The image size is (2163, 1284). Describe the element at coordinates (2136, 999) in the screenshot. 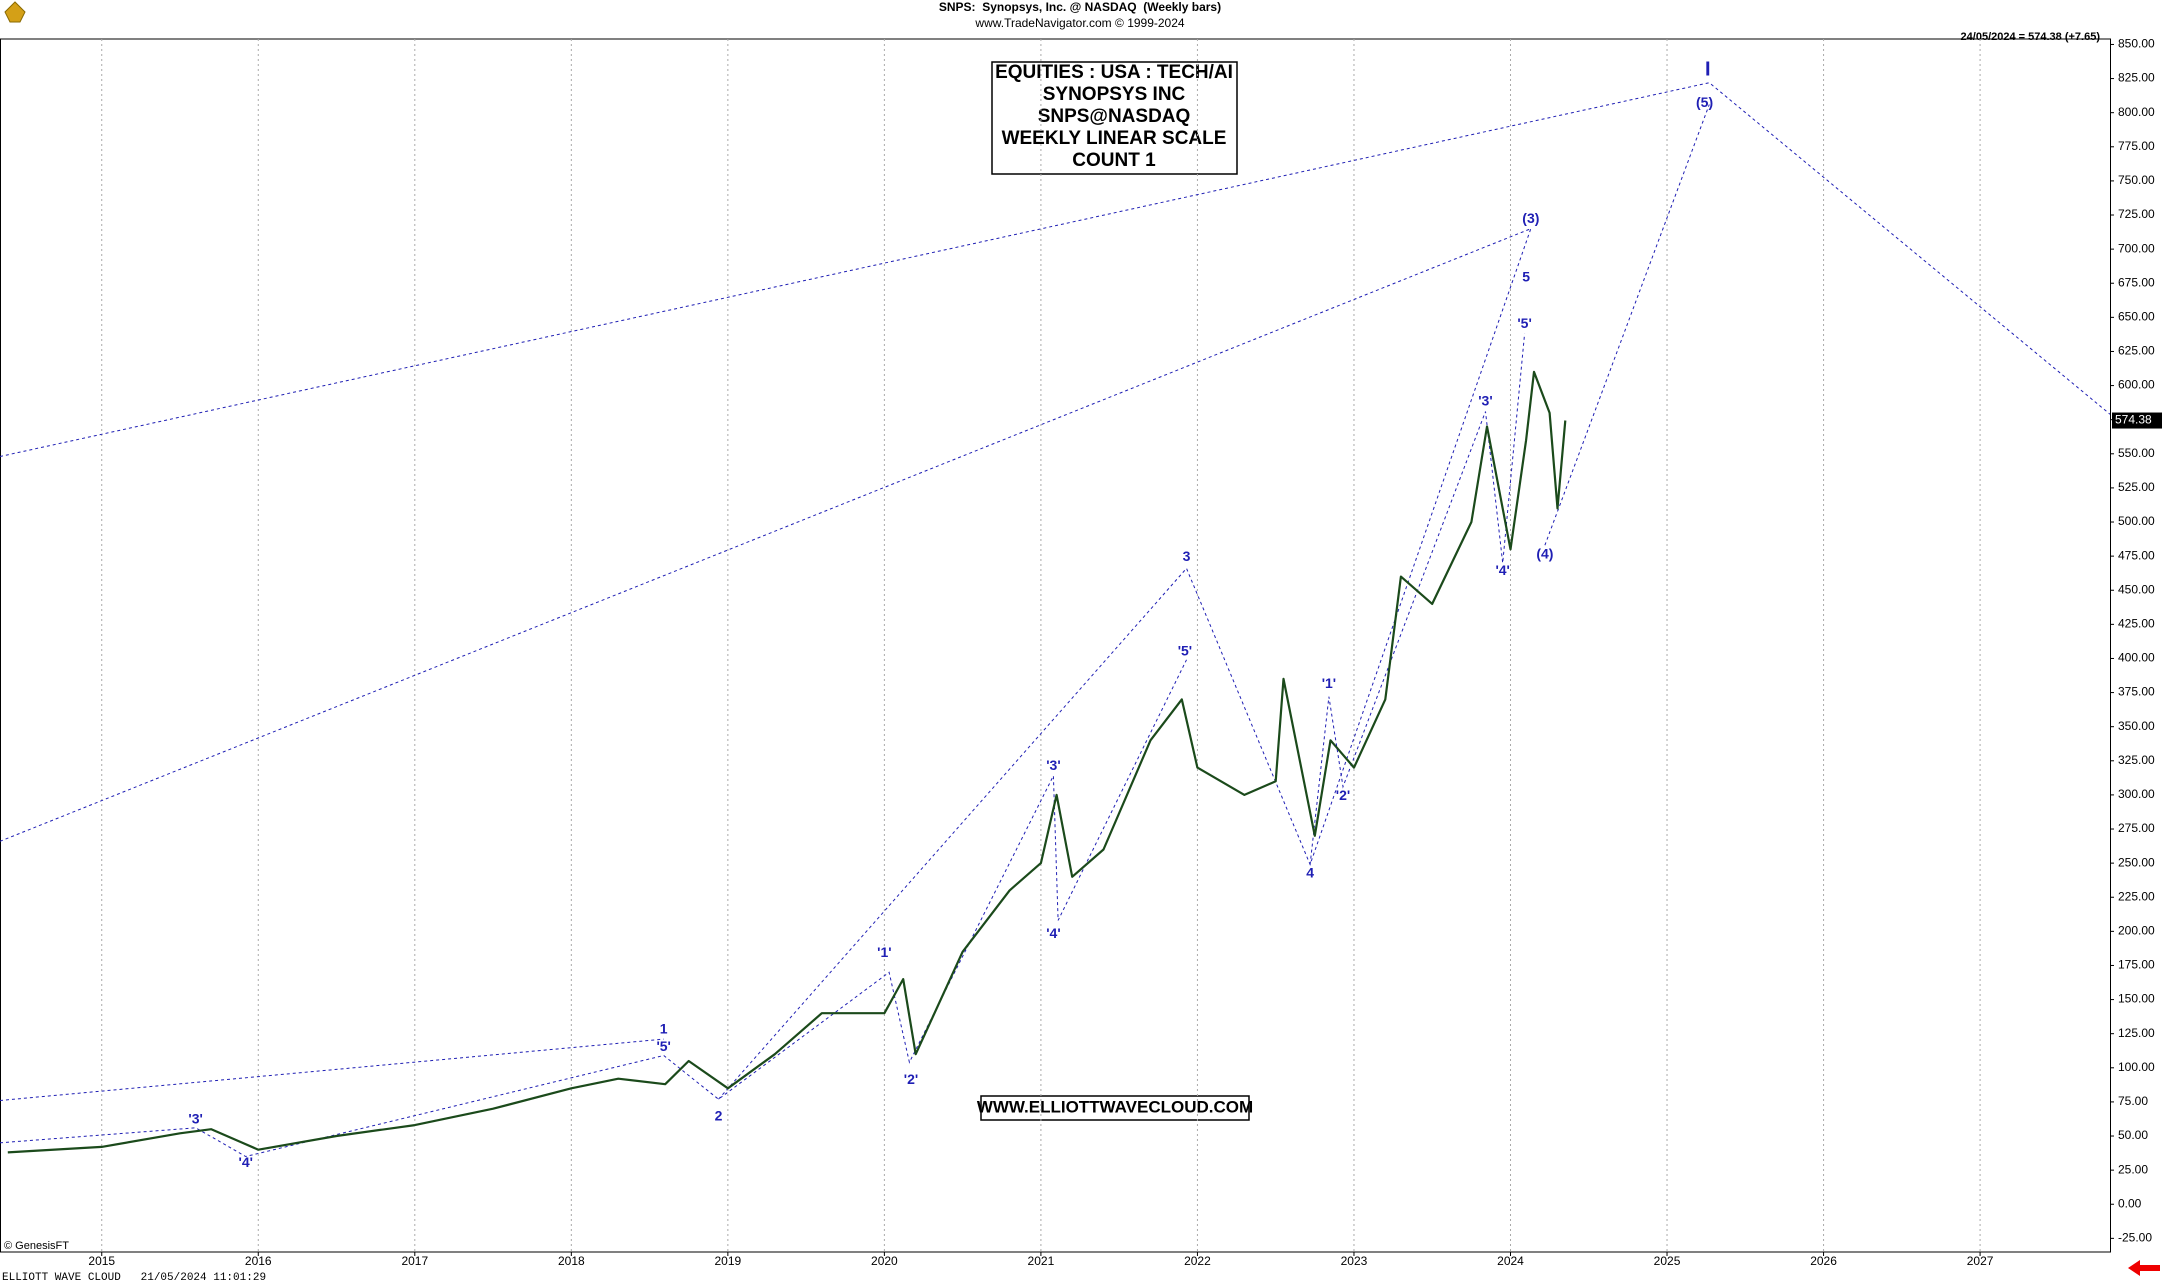

I see `y-tick-label: 150.00` at that location.